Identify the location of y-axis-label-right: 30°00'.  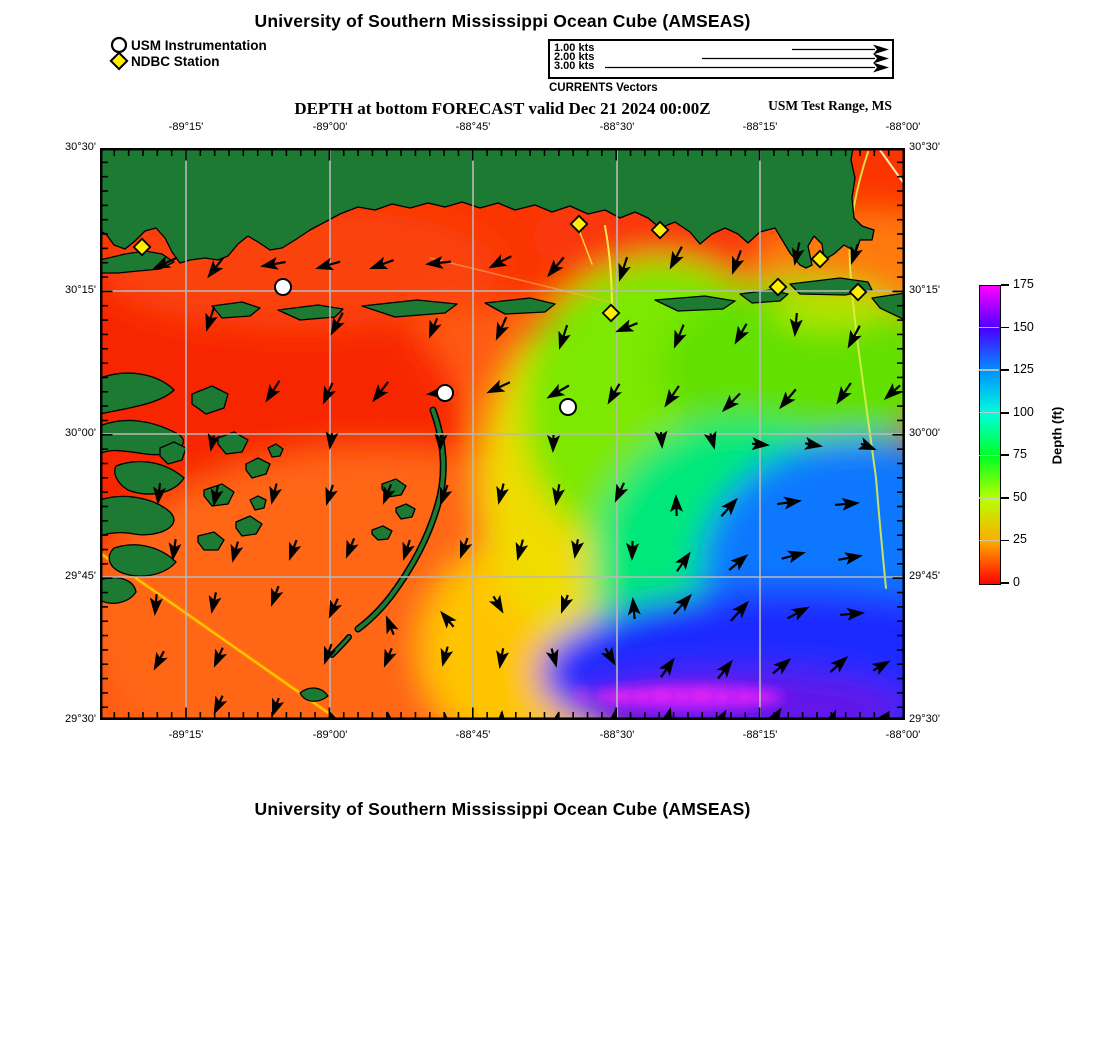
(924, 433).